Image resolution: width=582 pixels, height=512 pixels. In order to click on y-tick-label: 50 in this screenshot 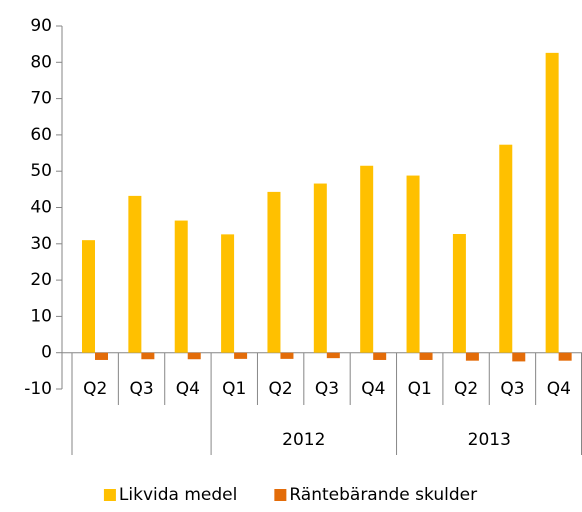, I will do `click(41, 171)`.